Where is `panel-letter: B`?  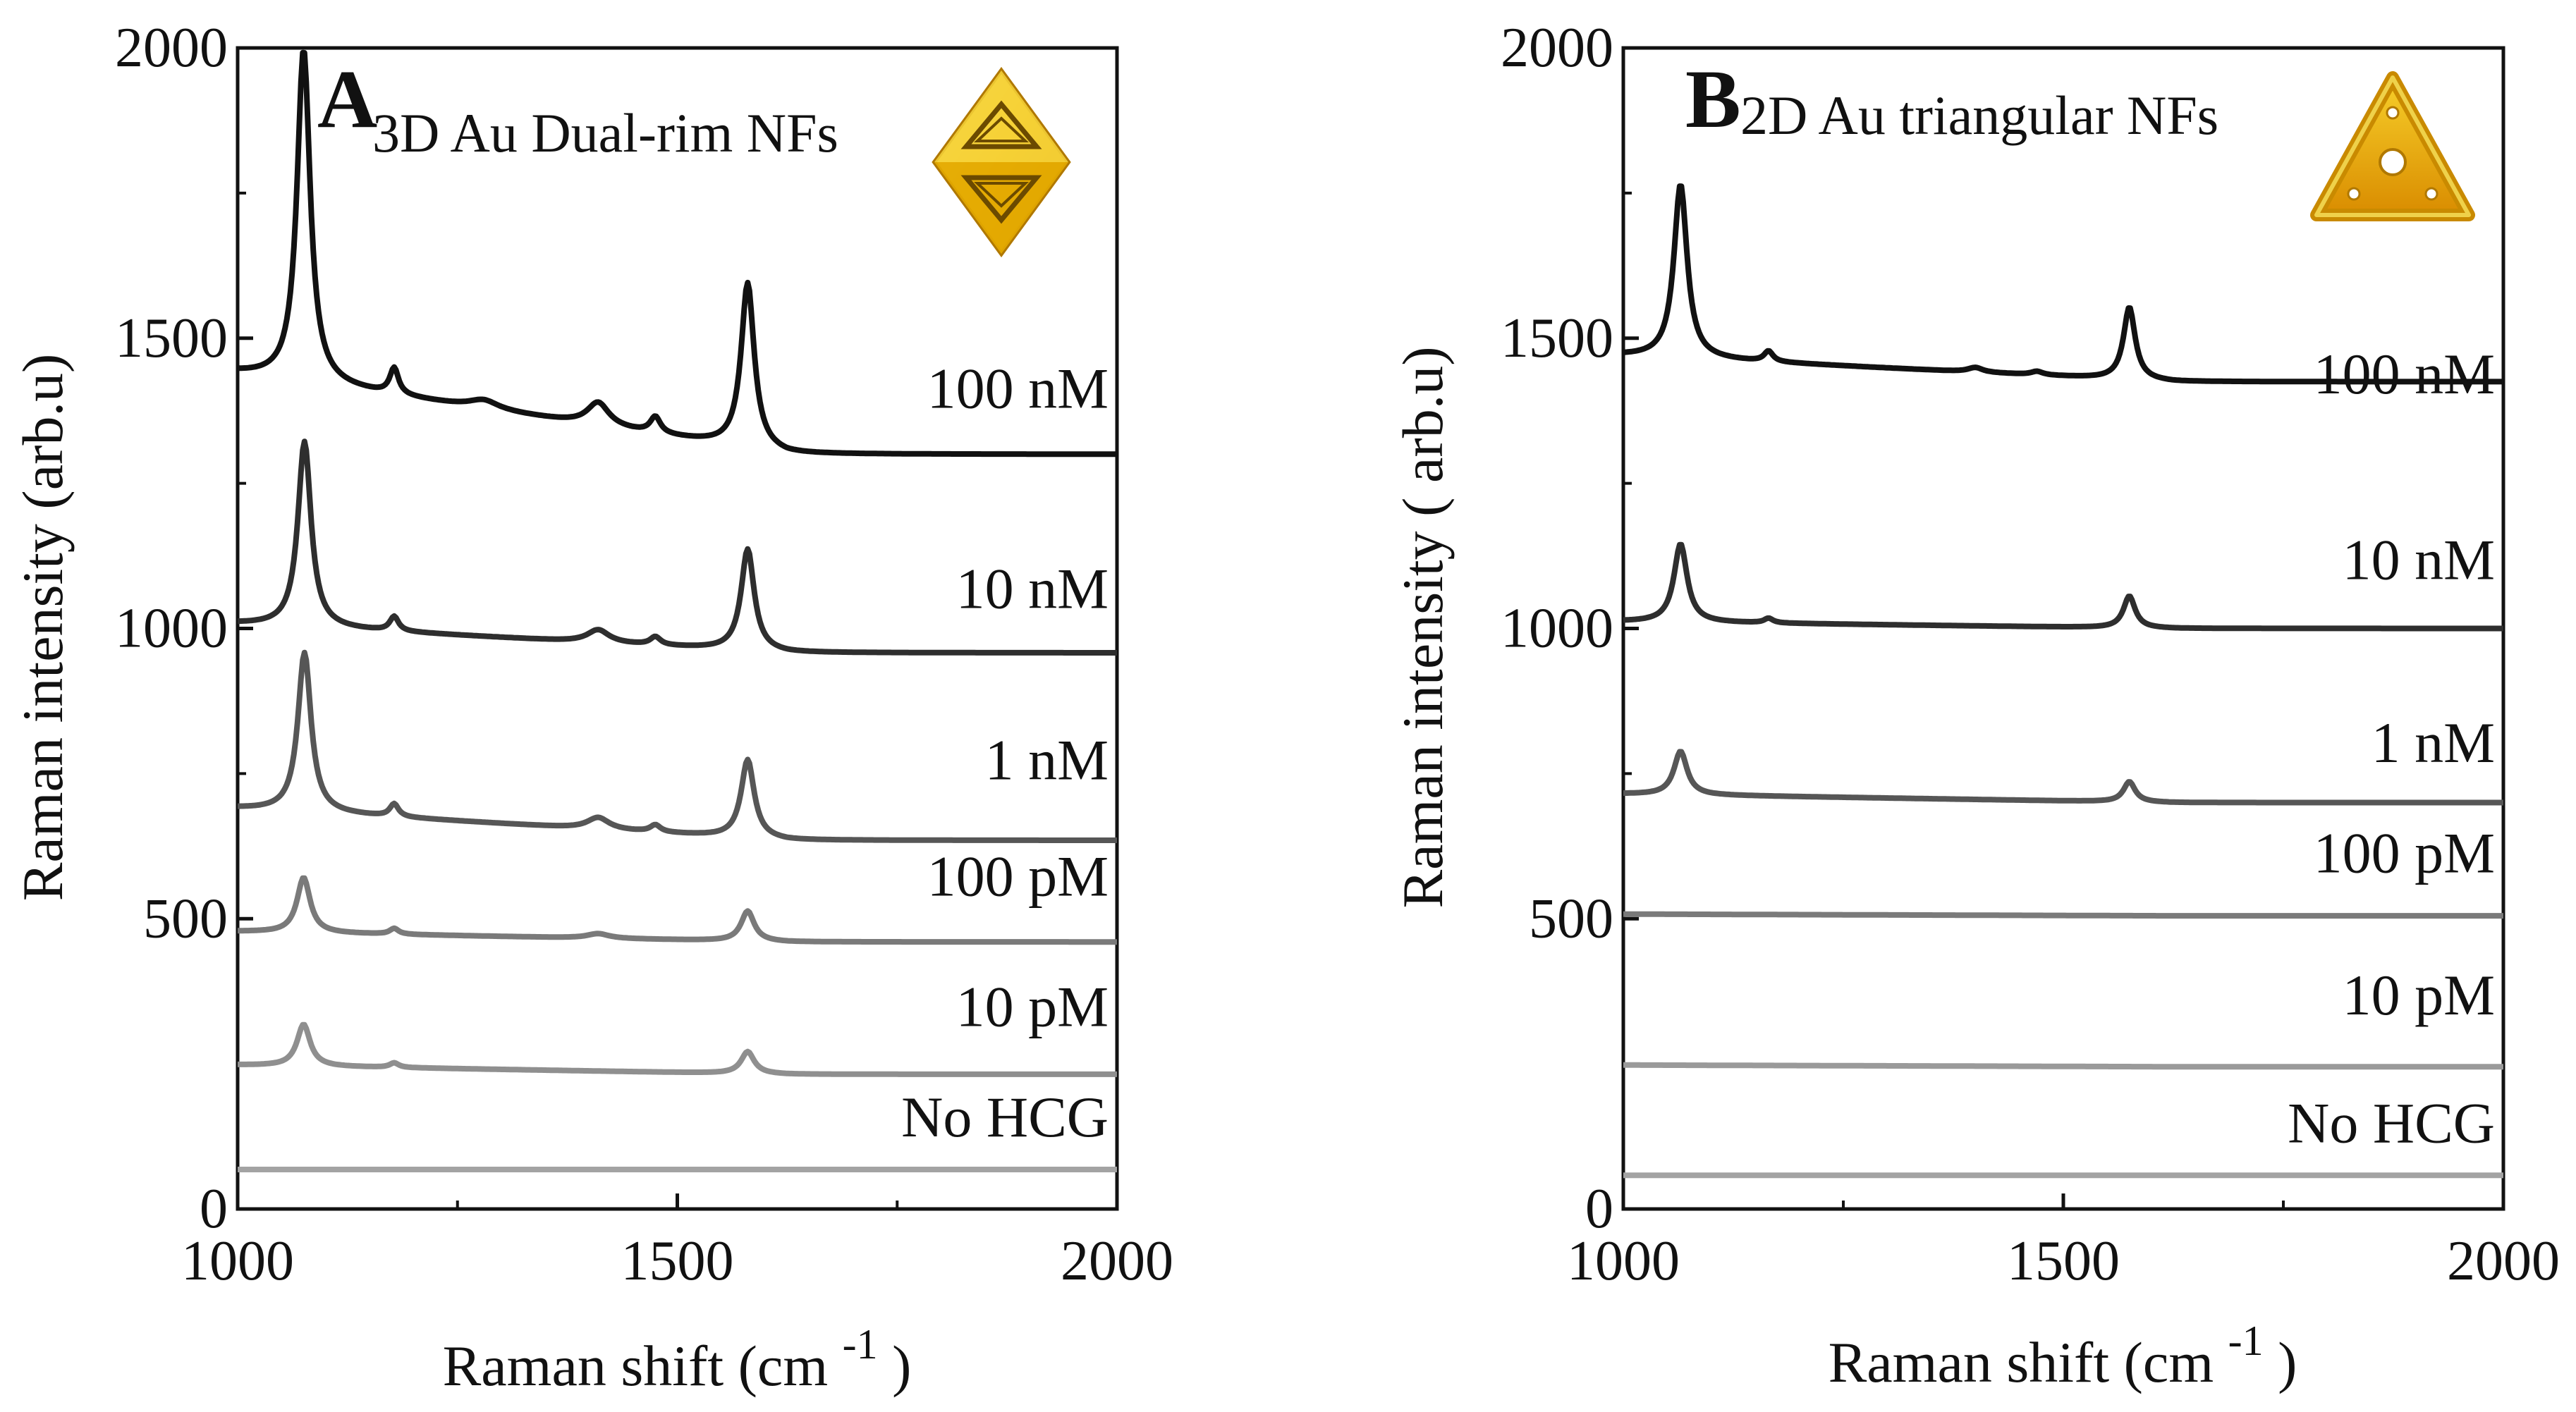
panel-letter: B is located at coordinates (1713, 99).